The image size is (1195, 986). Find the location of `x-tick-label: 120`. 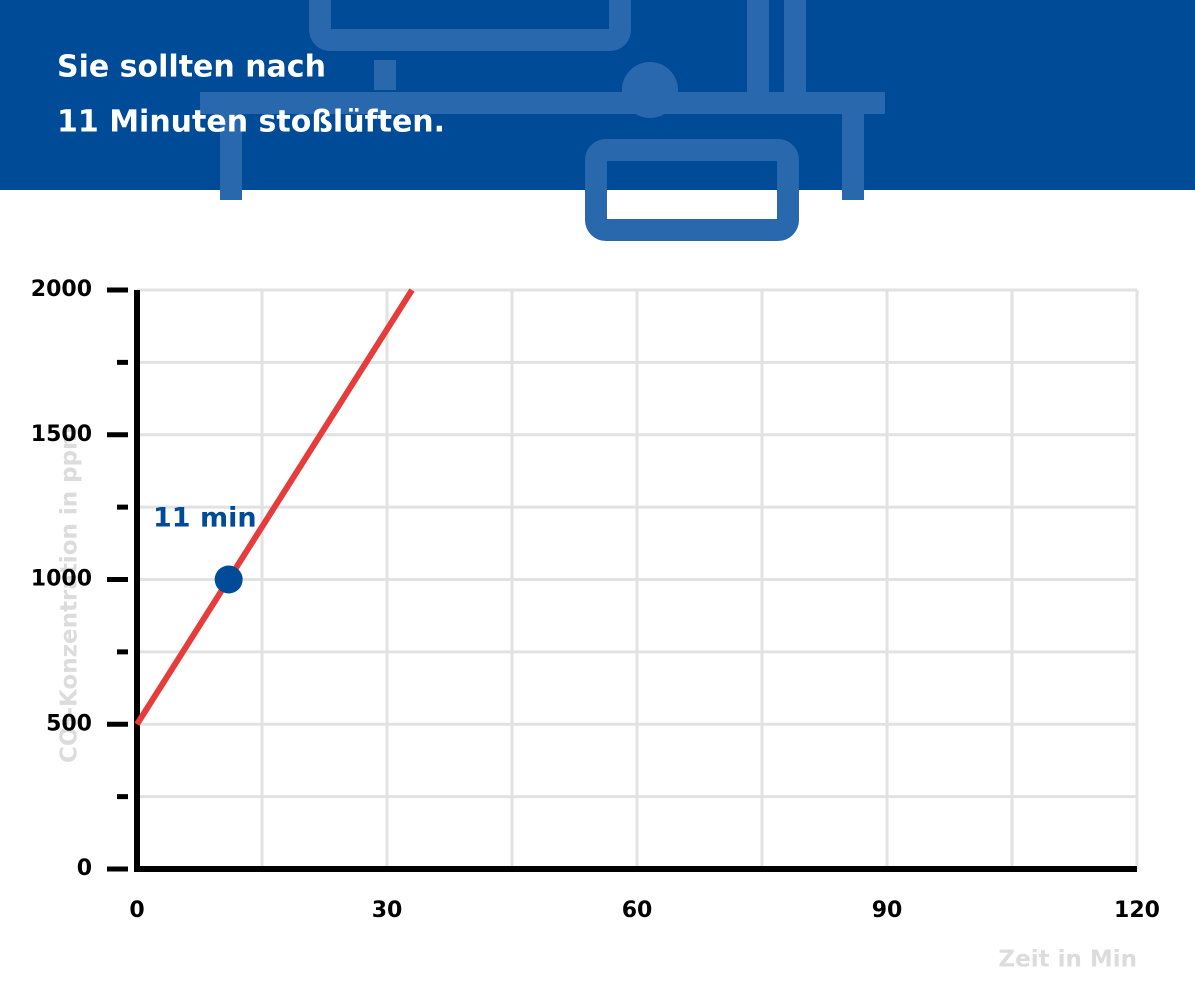

x-tick-label: 120 is located at coordinates (1137, 910).